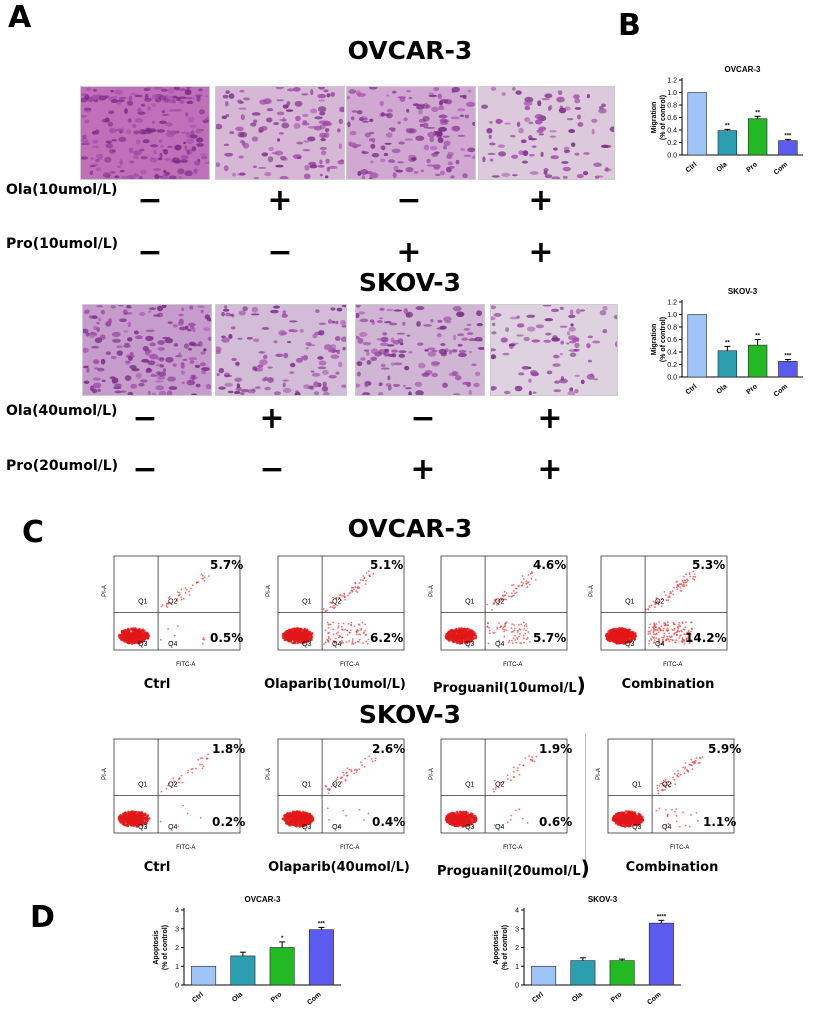  I want to click on sign-skov-pro-1: −, so click(145, 469).